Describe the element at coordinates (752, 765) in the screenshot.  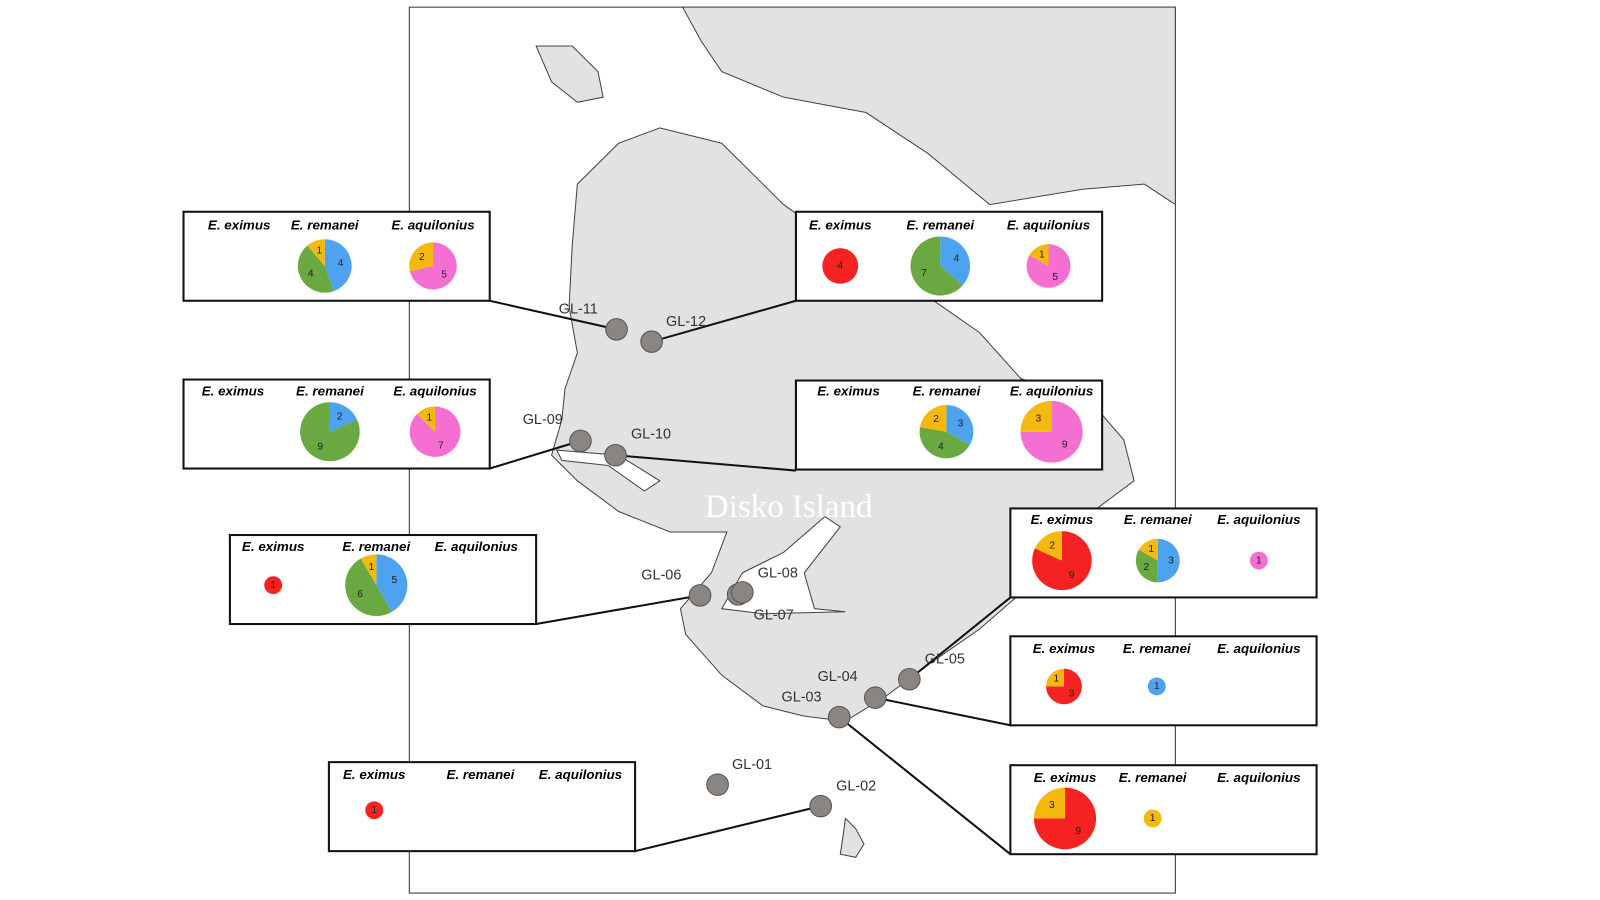
I see `site-label: GL-01` at that location.